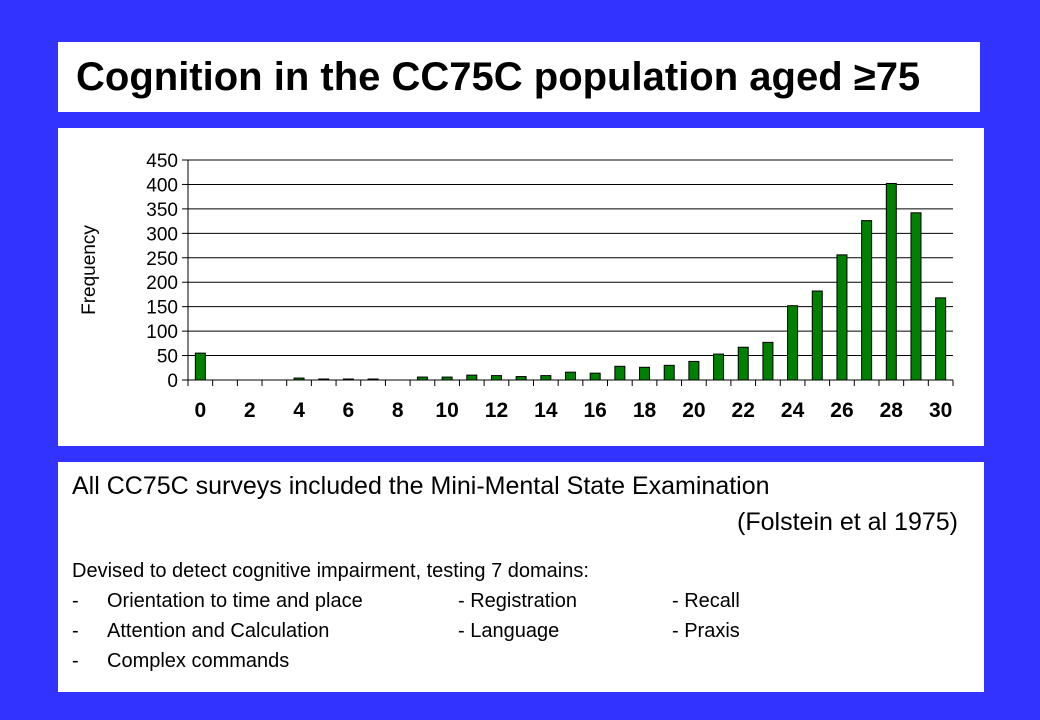 The image size is (1040, 720). Describe the element at coordinates (706, 601) in the screenshot. I see `domain-item: - Recall` at that location.